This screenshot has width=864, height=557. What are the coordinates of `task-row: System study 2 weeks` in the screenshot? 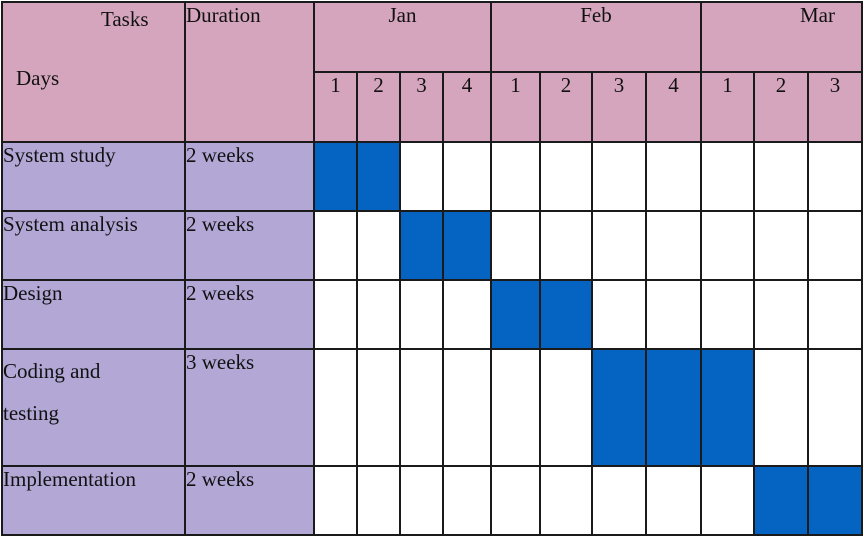 It's located at (432, 176).